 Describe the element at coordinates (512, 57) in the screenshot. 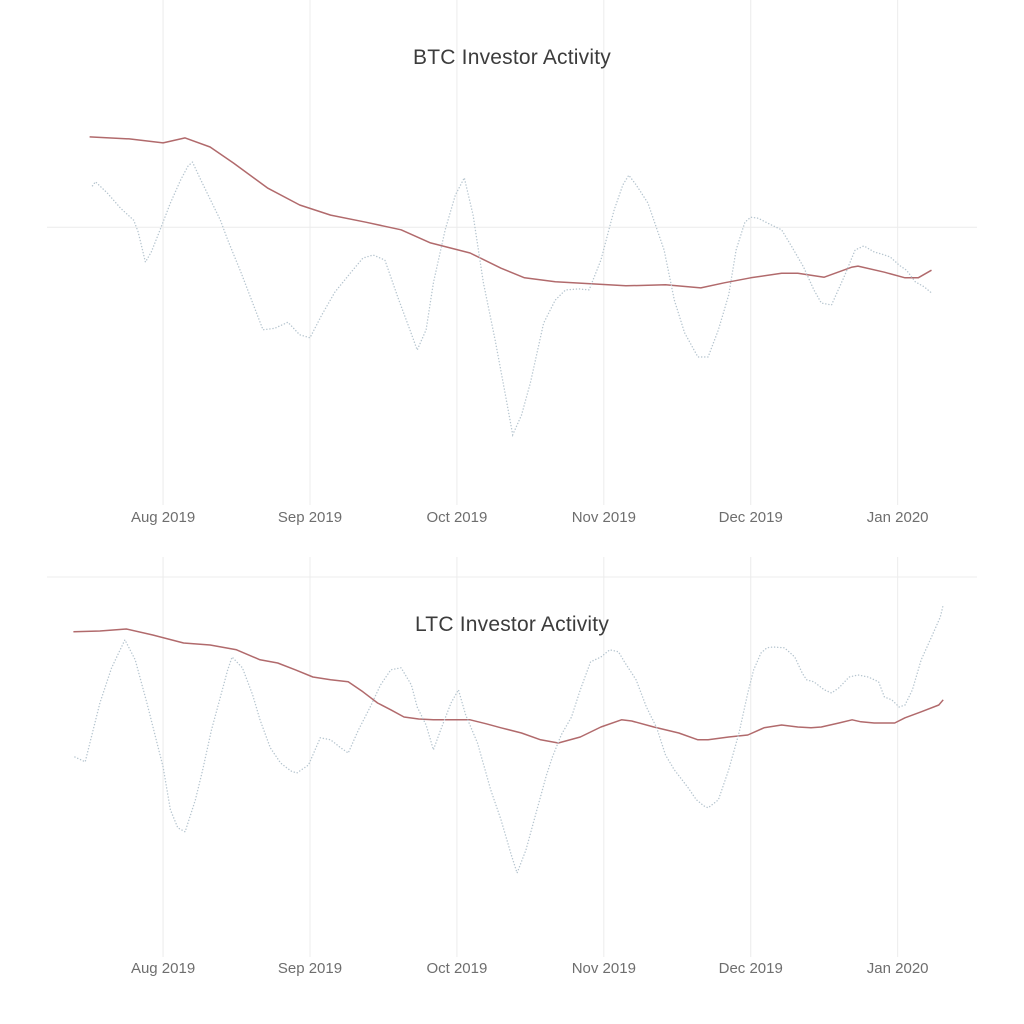

I see `btc-chart-title: BTC Investor Activity` at that location.